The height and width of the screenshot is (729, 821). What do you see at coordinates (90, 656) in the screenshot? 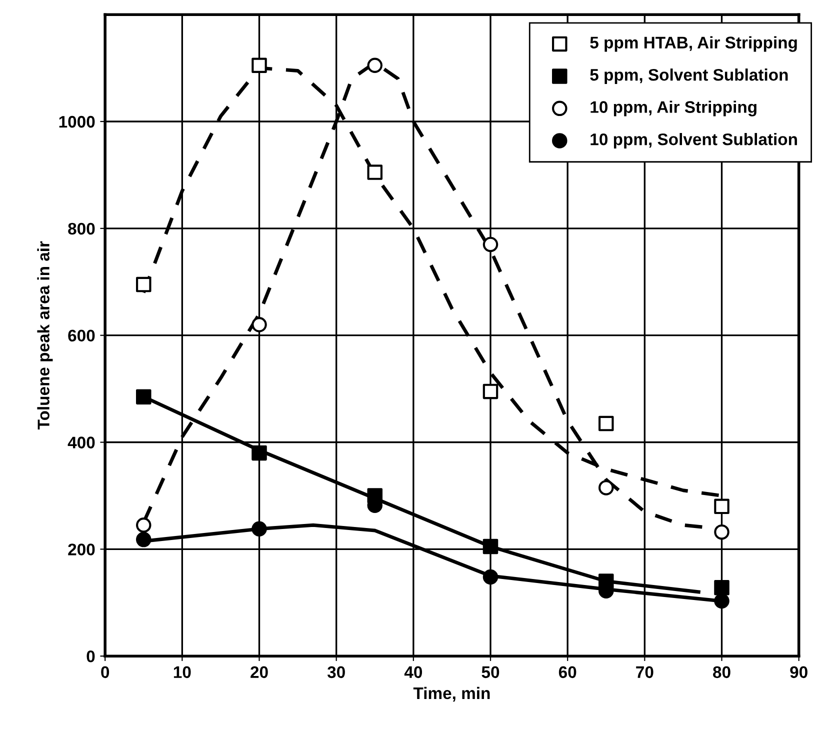
I see `y-tick-label: 0` at bounding box center [90, 656].